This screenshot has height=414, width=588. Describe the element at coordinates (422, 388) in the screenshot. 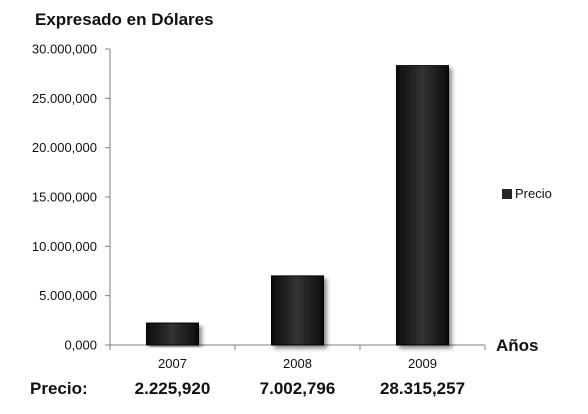

I see `value-table-cell-2009: 28.315,257` at that location.